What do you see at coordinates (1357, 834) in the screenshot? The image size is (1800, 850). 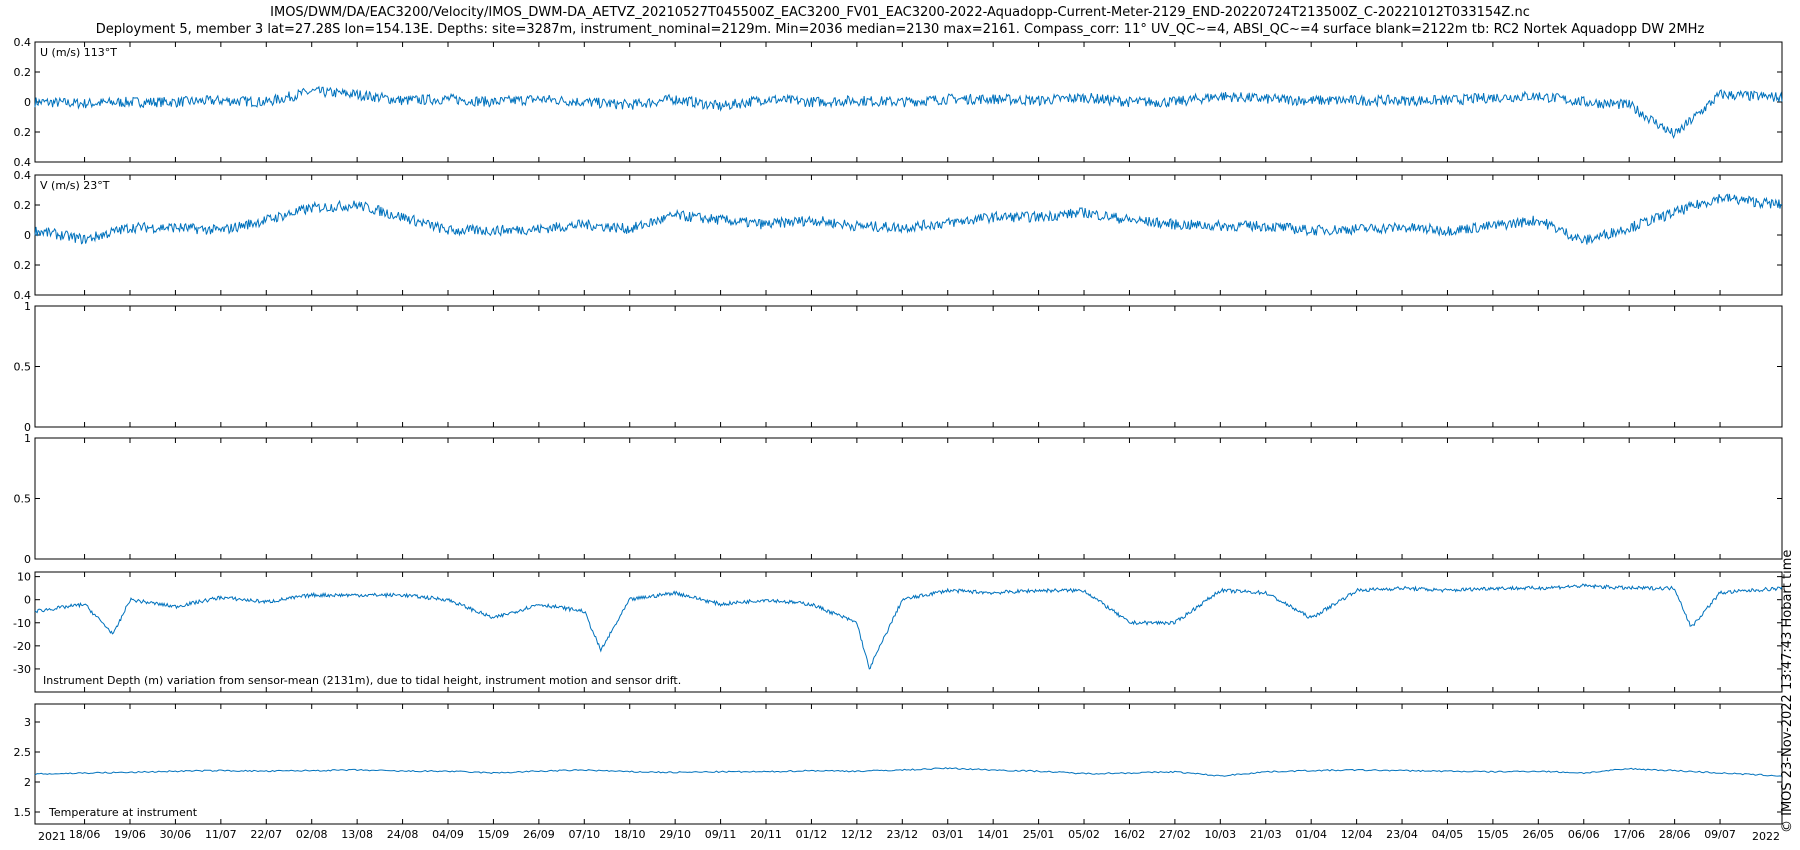 I see `x-tick-label: 12/04` at bounding box center [1357, 834].